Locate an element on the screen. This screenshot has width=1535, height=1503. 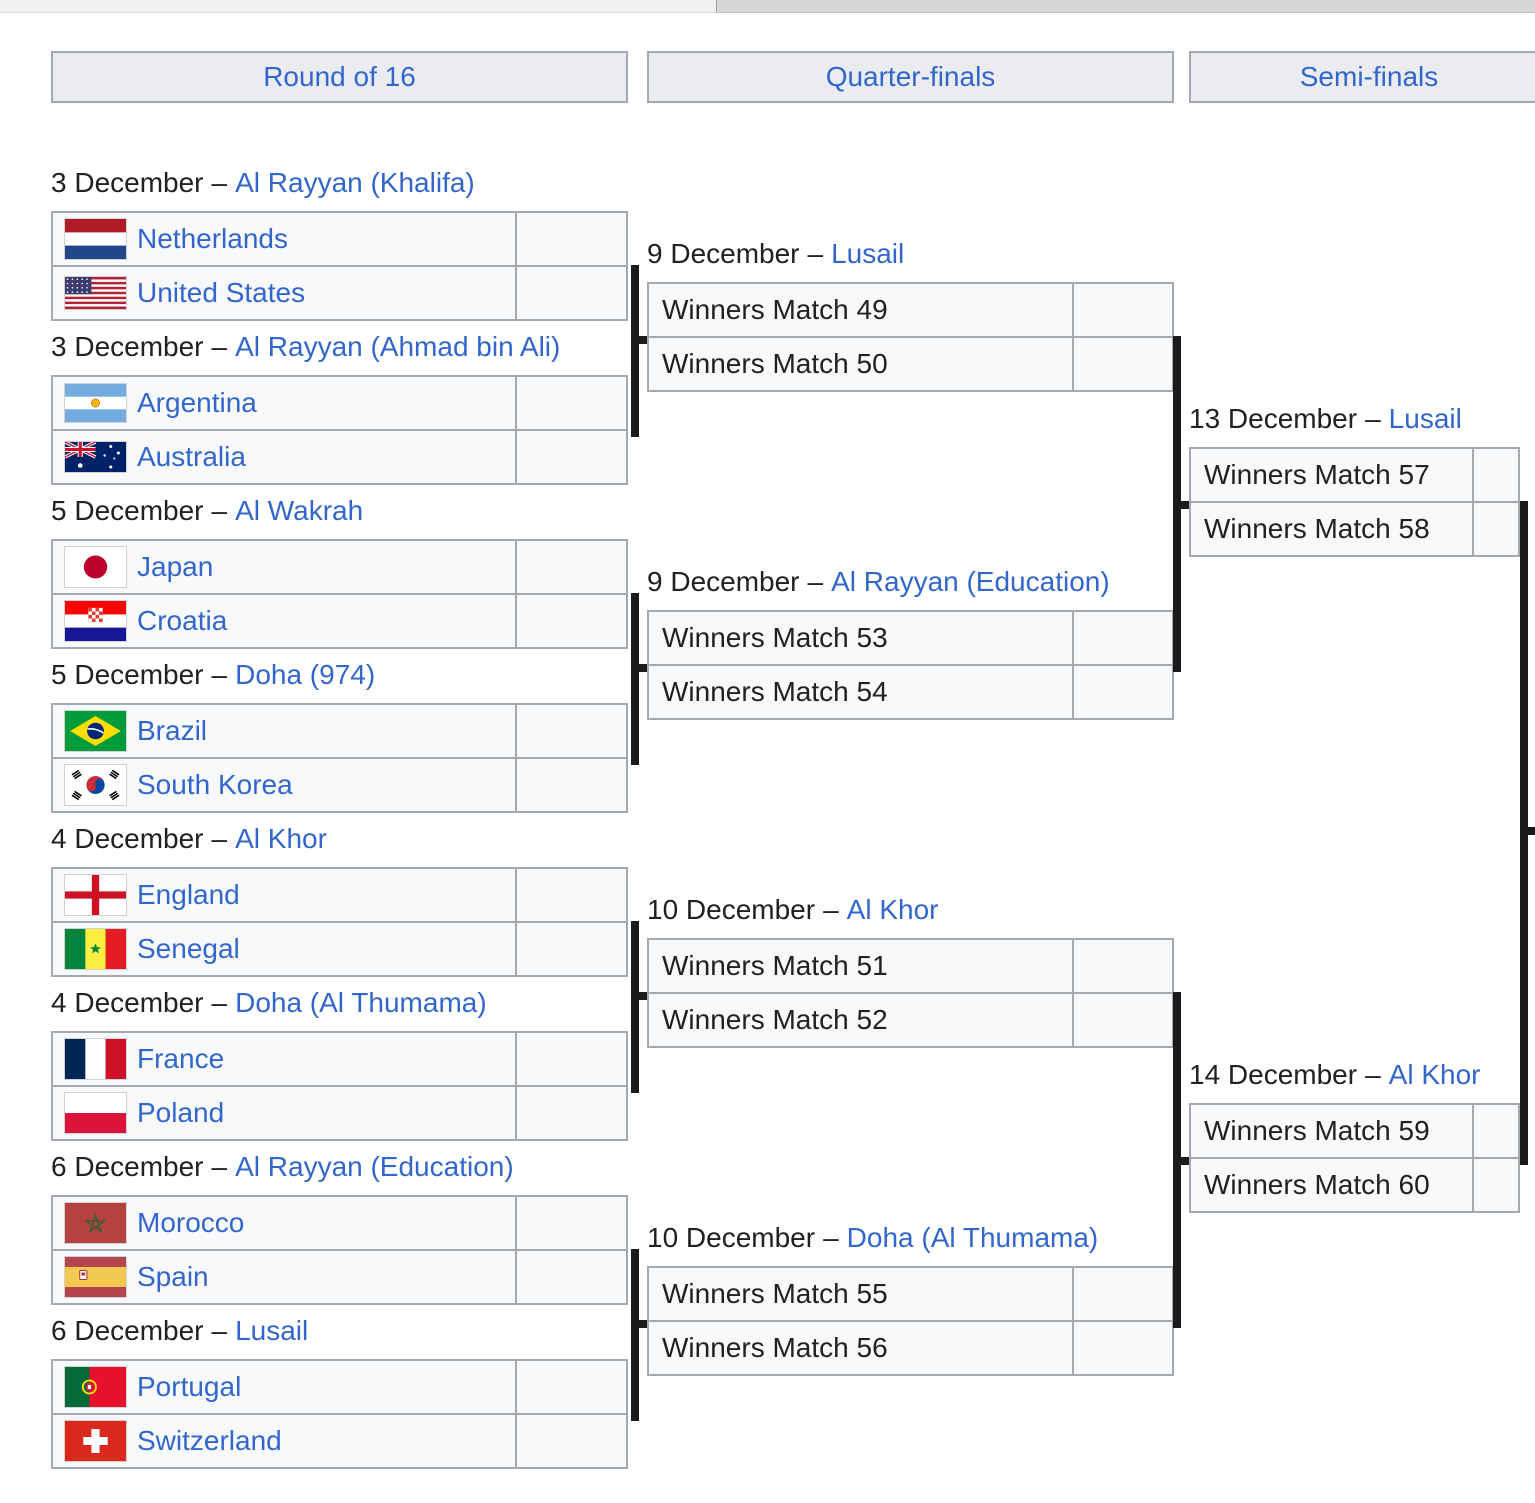
team-link: Croatia is located at coordinates (182, 620).